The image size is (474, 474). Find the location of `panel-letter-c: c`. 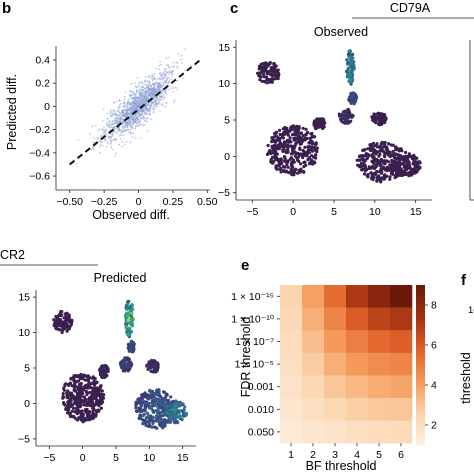

panel-letter-c: c is located at coordinates (234, 8).